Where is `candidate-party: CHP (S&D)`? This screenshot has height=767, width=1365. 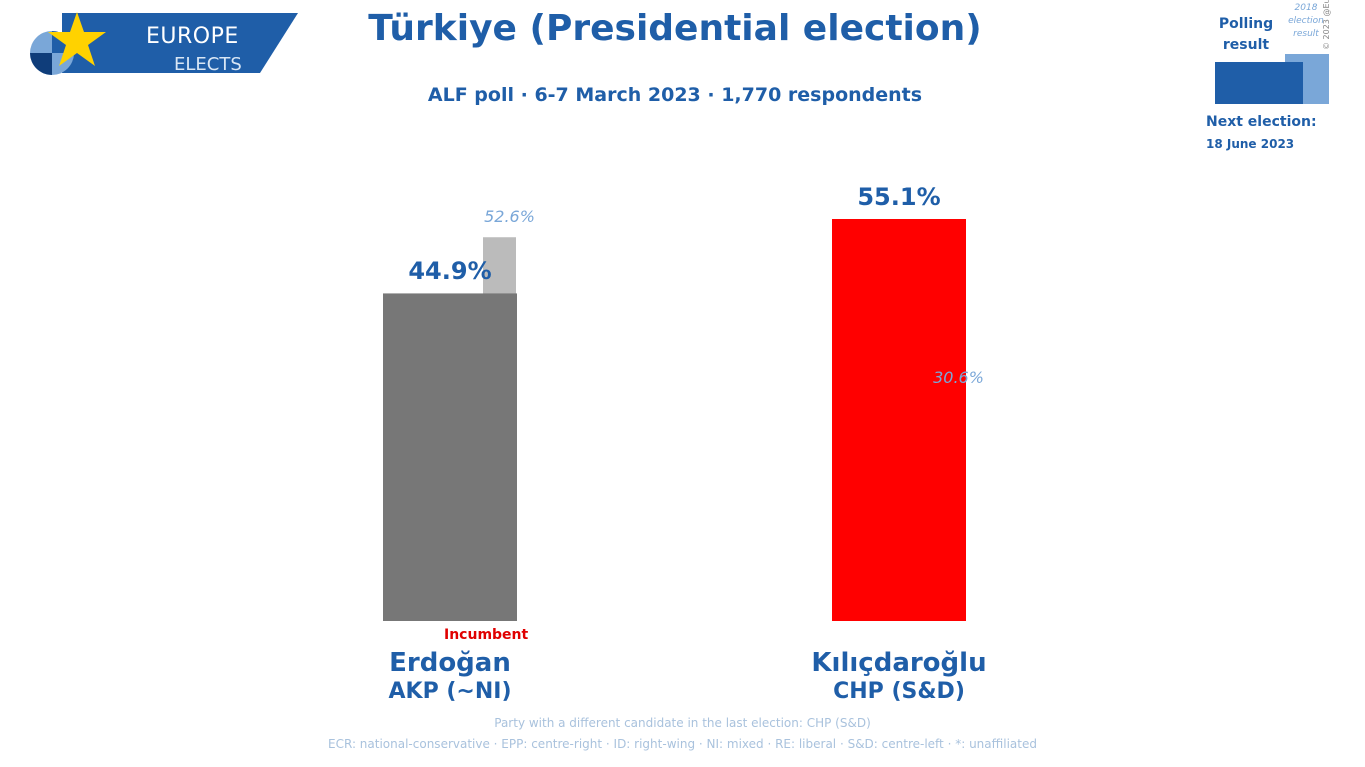 candidate-party: CHP (S&D) is located at coordinates (899, 691).